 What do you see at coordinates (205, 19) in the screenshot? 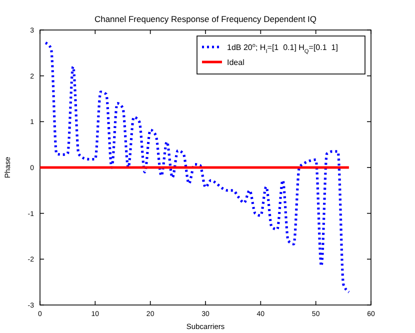
I see `chart-title: Channel Frequency Response of Frequency Dependent IQ` at bounding box center [205, 19].